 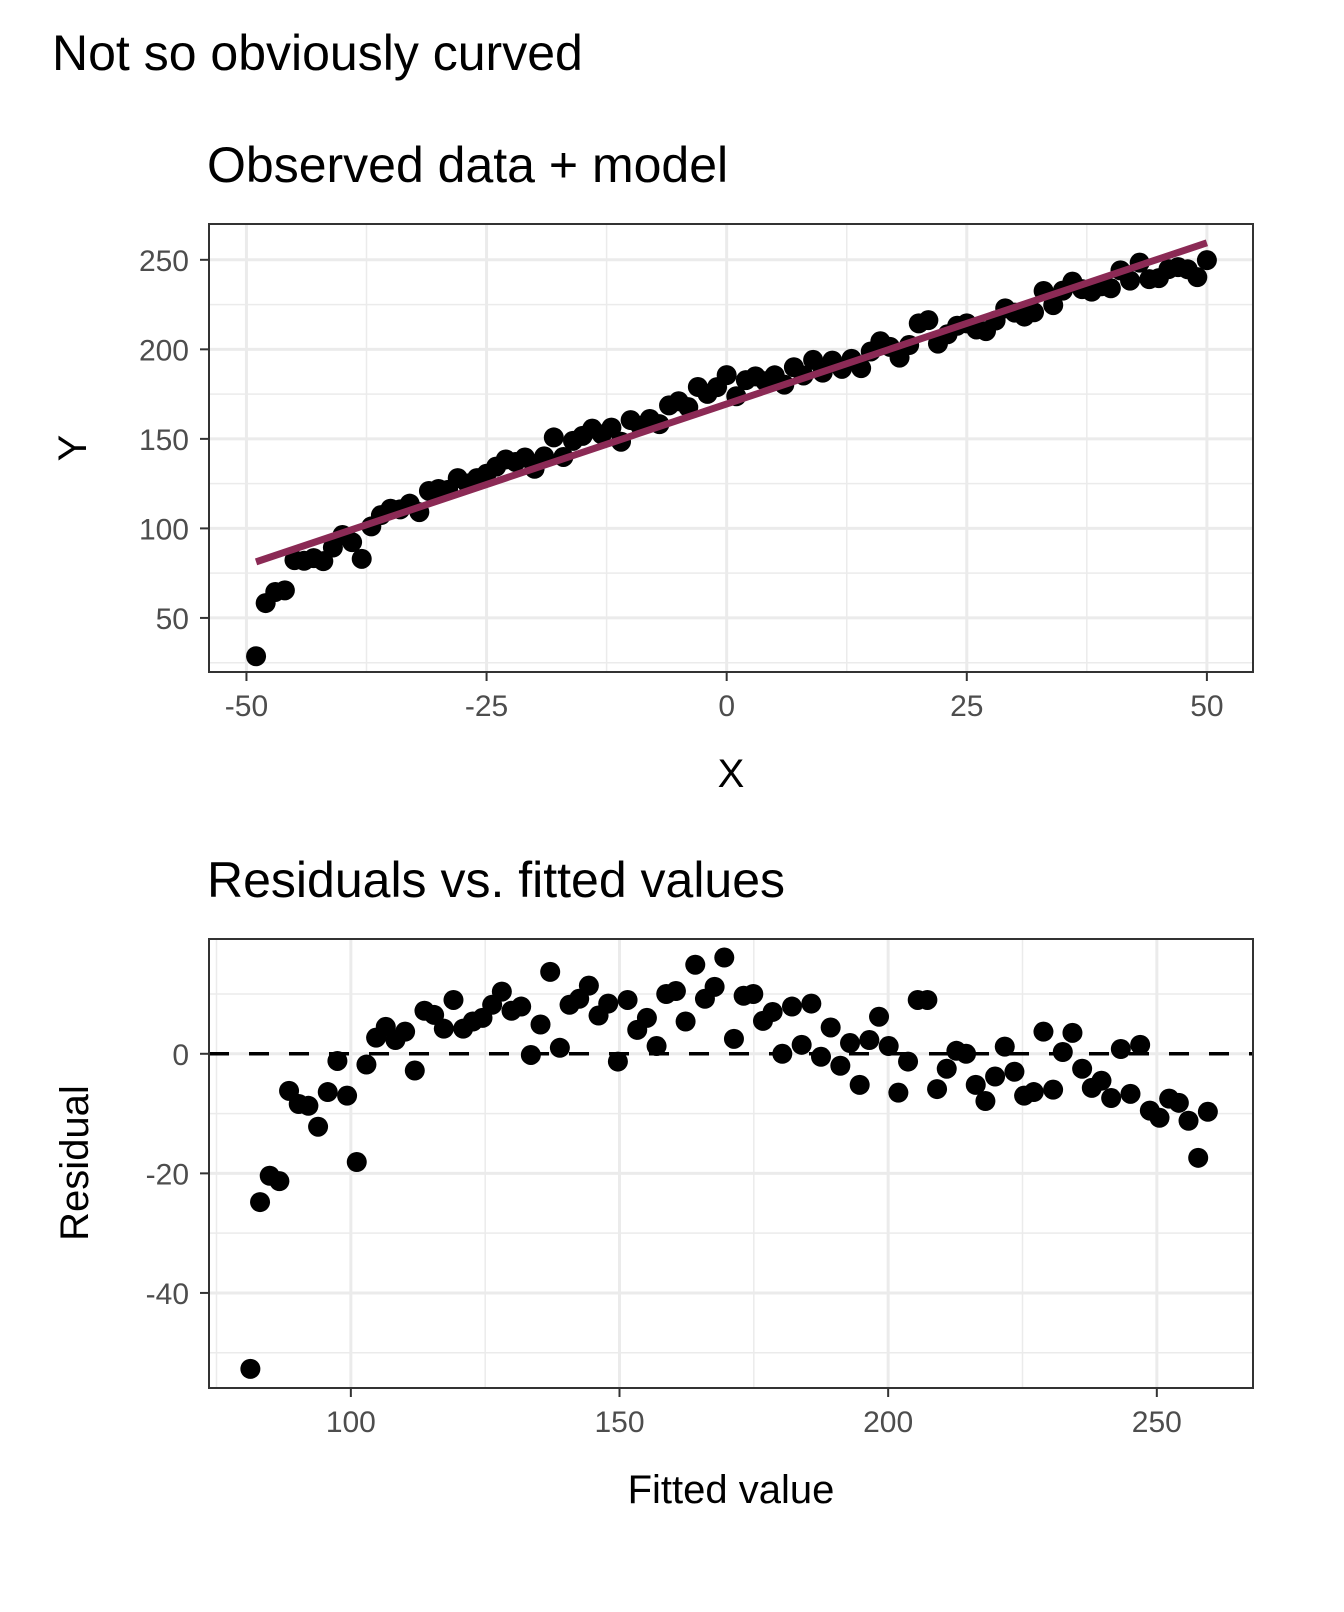 I want to click on panel-title-residuals: Residuals vs. fitted values, so click(x=496, y=880).